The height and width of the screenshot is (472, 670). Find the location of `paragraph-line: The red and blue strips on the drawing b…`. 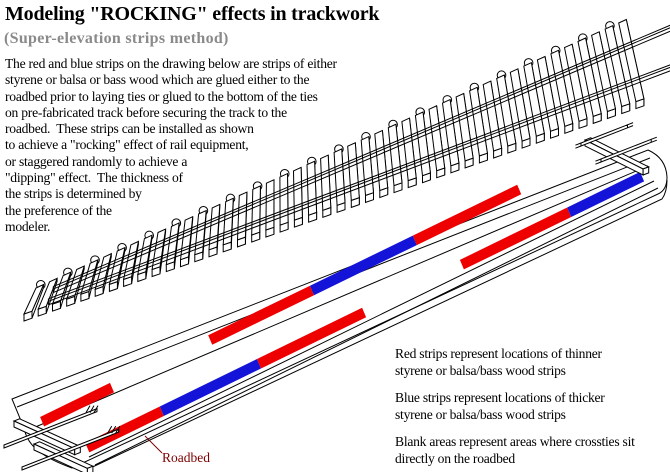

paragraph-line: The red and blue strips on the drawing b… is located at coordinates (171, 63).